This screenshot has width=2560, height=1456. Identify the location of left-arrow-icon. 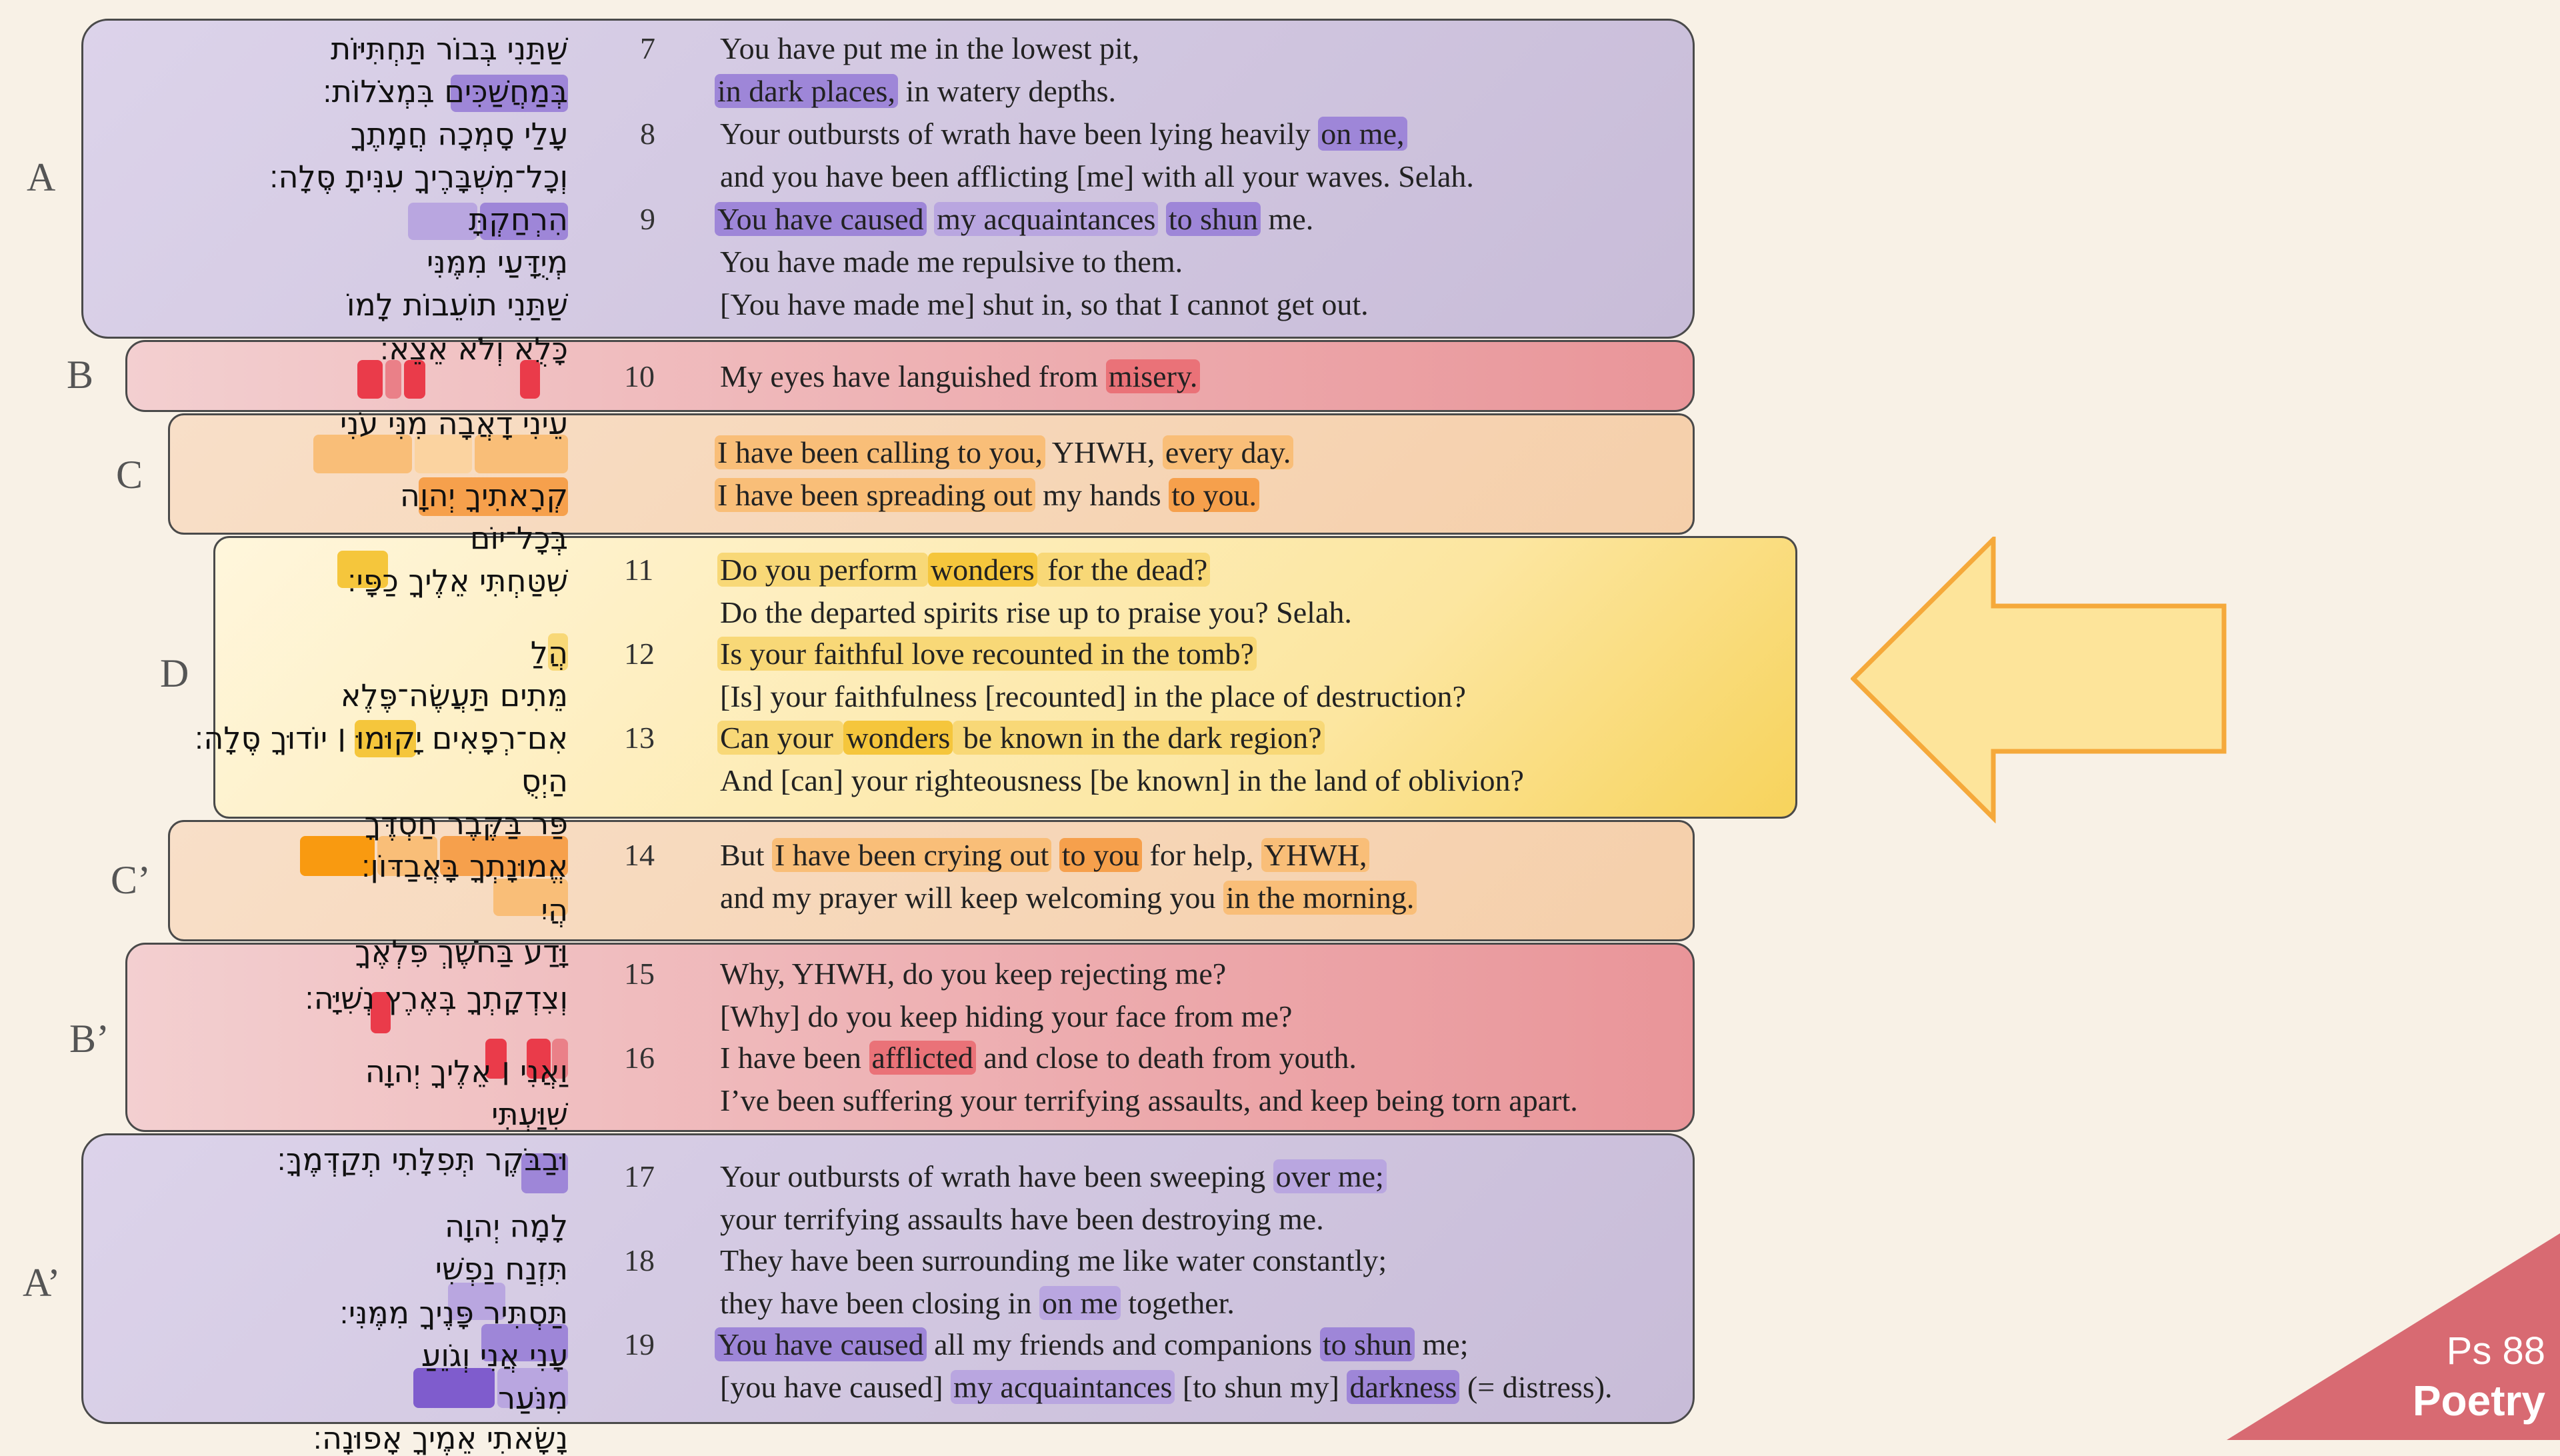
(2039, 680).